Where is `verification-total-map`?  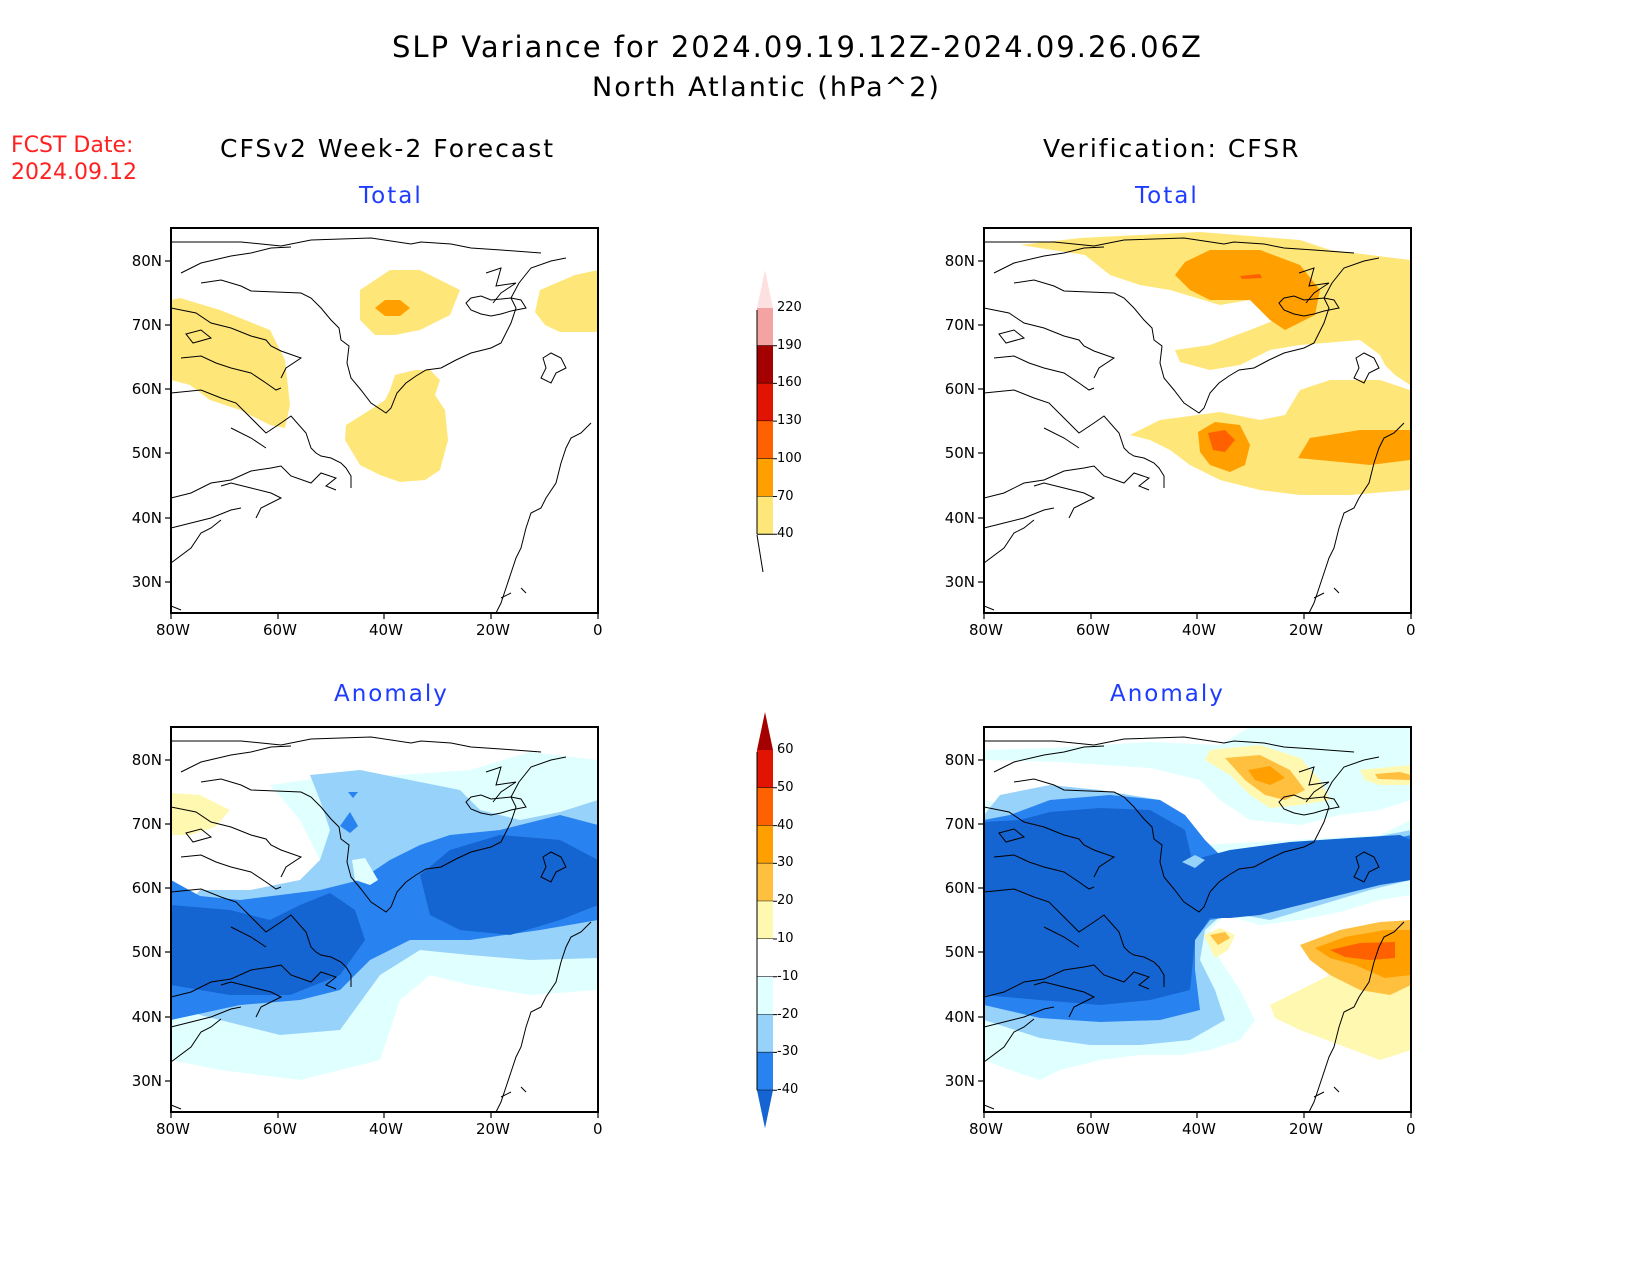 verification-total-map is located at coordinates (1197, 422).